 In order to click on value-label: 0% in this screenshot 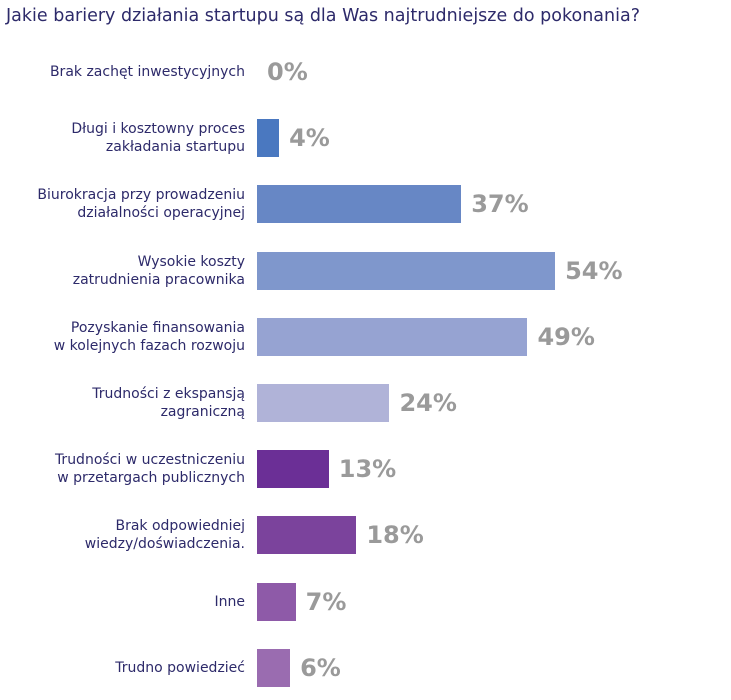, I will do `click(287, 72)`.